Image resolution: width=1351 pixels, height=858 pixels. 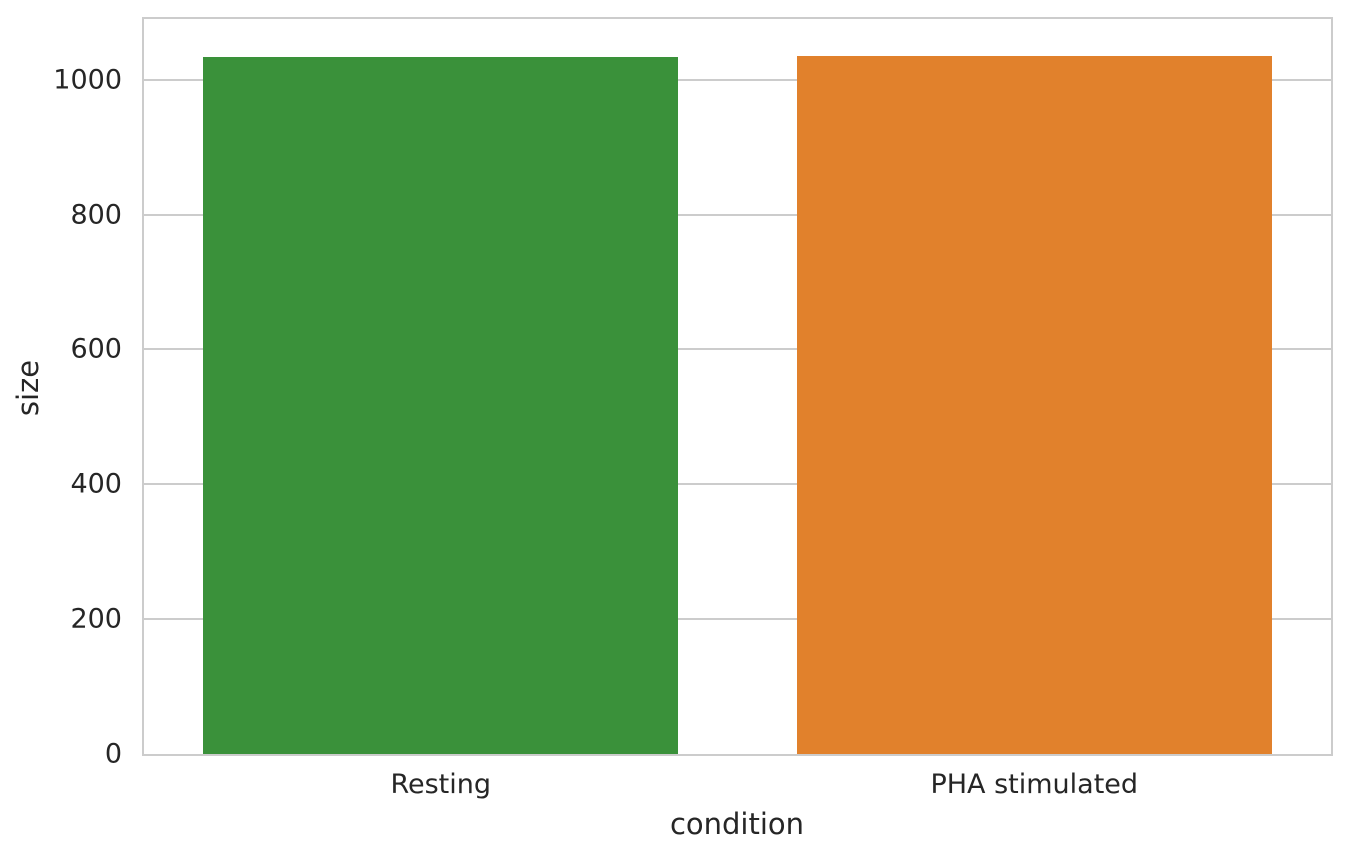 What do you see at coordinates (737, 824) in the screenshot?
I see `x-axis-label: condition` at bounding box center [737, 824].